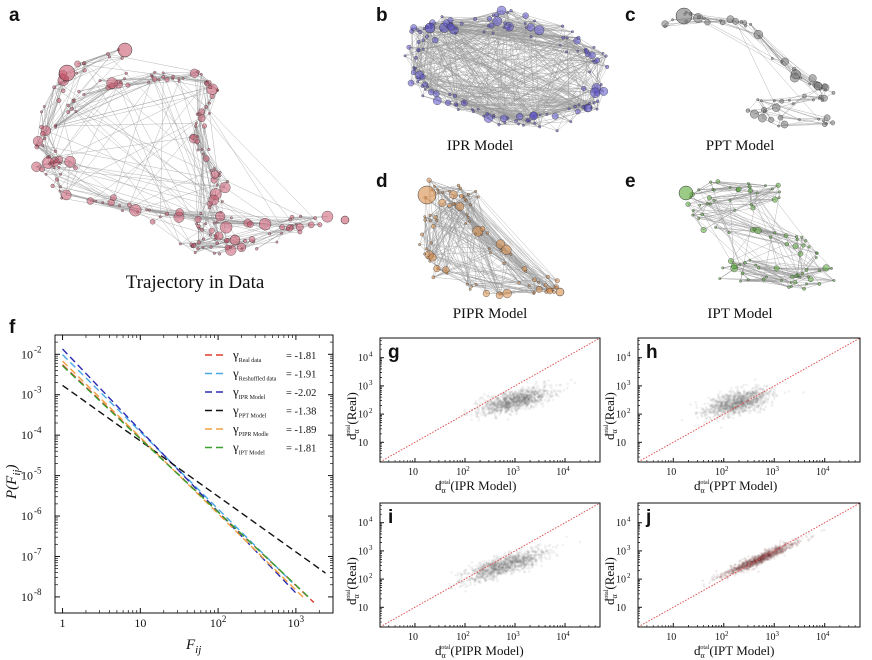 Image resolution: width=872 pixels, height=660 pixels. What do you see at coordinates (757, 235) in the screenshot?
I see `network-nodes` at bounding box center [757, 235].